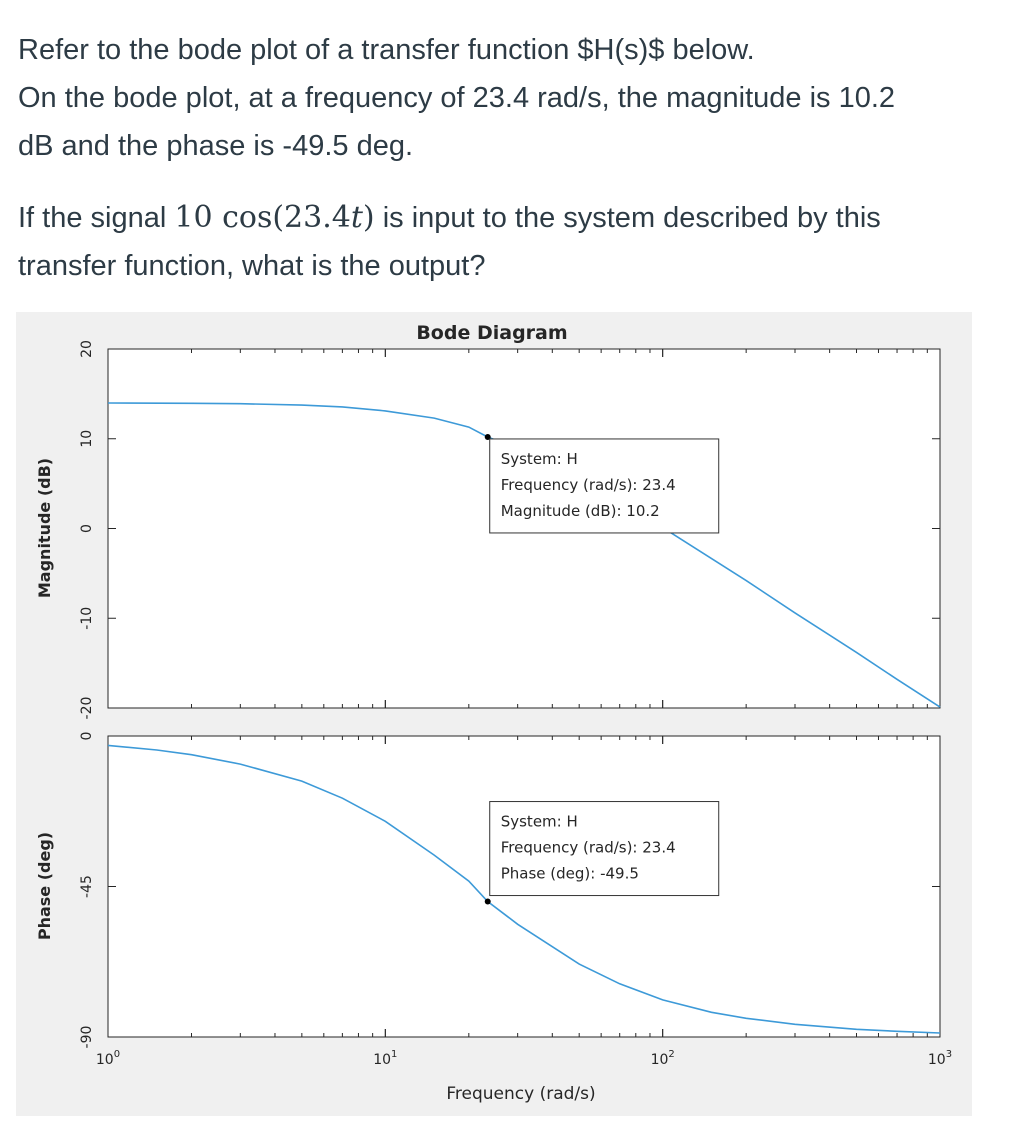 The height and width of the screenshot is (1148, 1012). I want to click on chart-title: Bode Diagram, so click(491, 333).